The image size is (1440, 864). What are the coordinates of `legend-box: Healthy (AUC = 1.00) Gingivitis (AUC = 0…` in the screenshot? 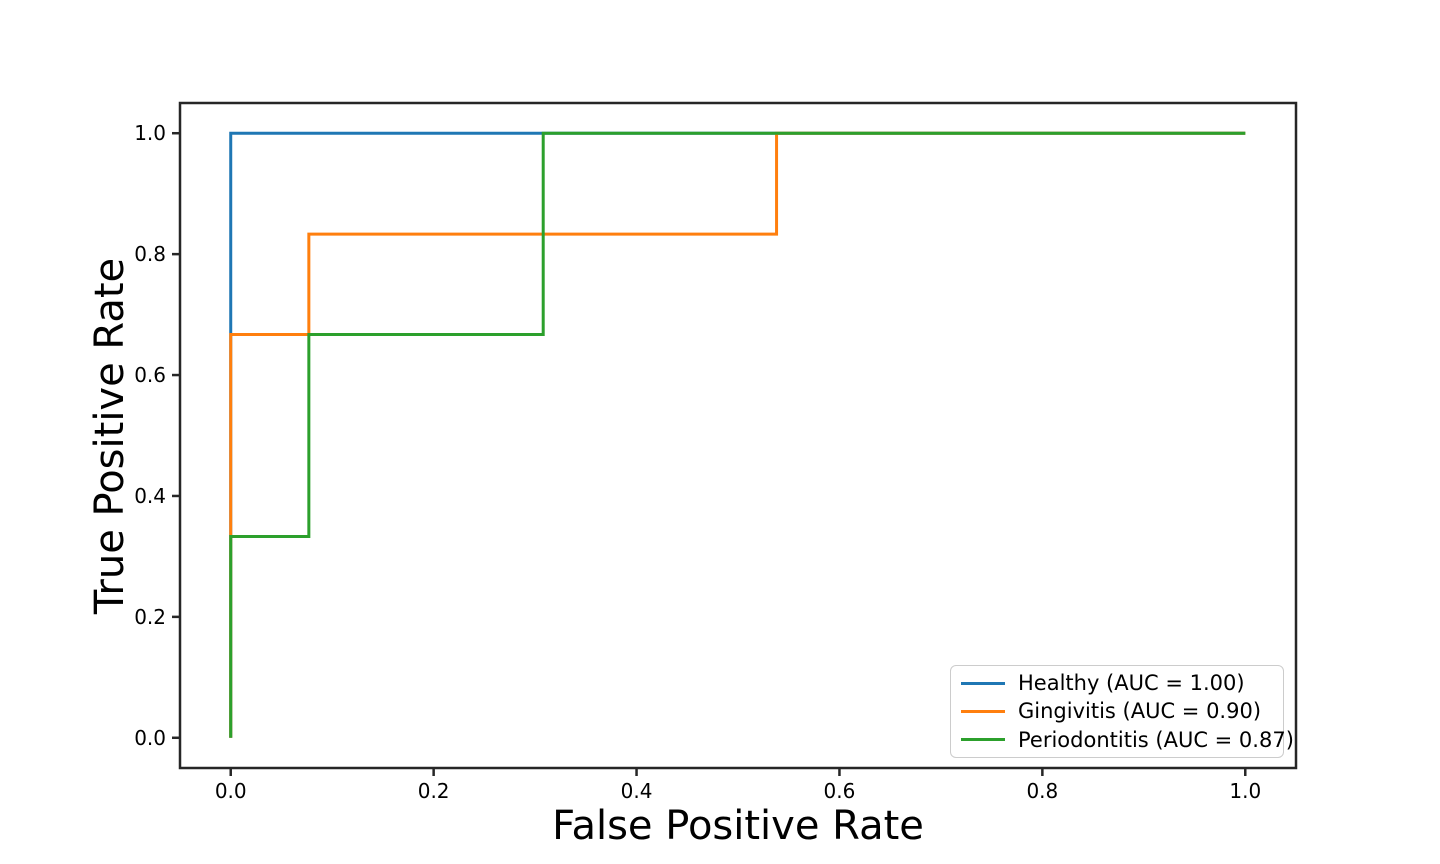 It's located at (1122, 711).